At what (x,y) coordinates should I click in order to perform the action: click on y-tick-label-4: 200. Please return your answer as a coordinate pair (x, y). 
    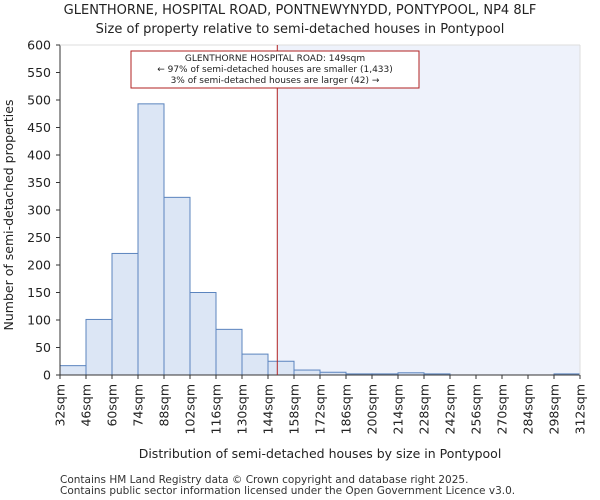
    Looking at the image, I should click on (39, 265).